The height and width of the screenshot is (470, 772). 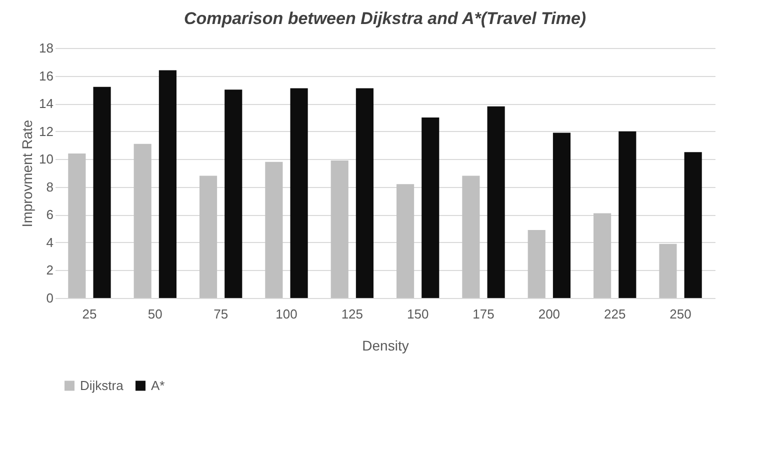 I want to click on y-tick-label: 6, so click(x=50, y=214).